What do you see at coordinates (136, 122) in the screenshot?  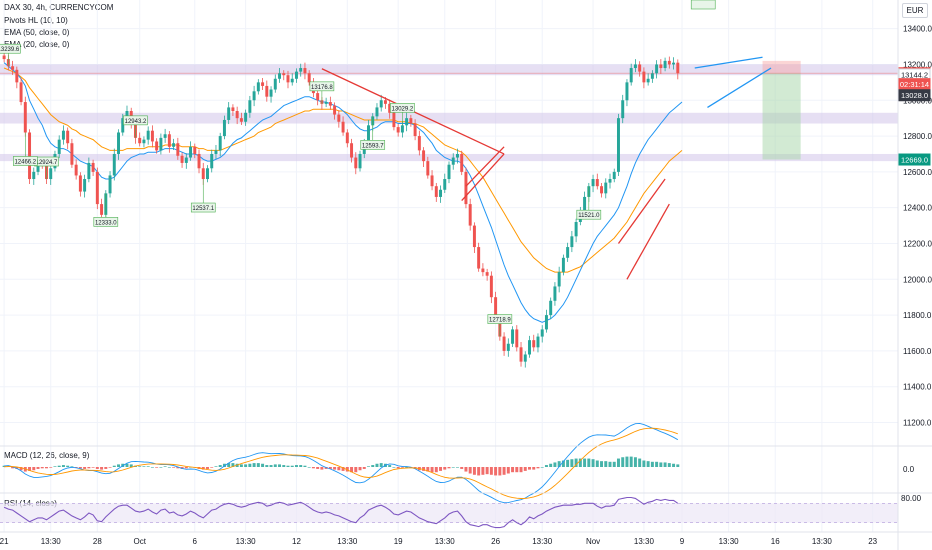 I see `pivot-label: 12943.2` at bounding box center [136, 122].